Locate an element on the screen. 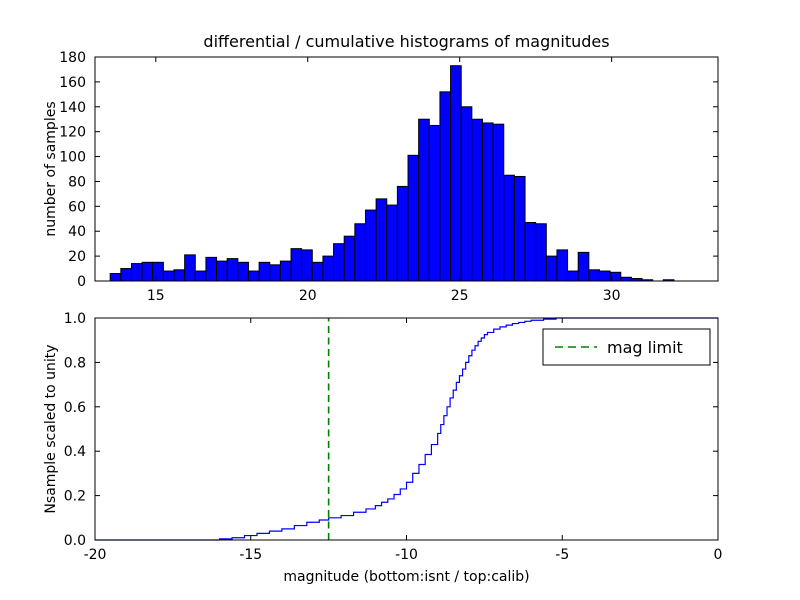 The image size is (800, 600). y-tick-label: 120 is located at coordinates (72, 133).